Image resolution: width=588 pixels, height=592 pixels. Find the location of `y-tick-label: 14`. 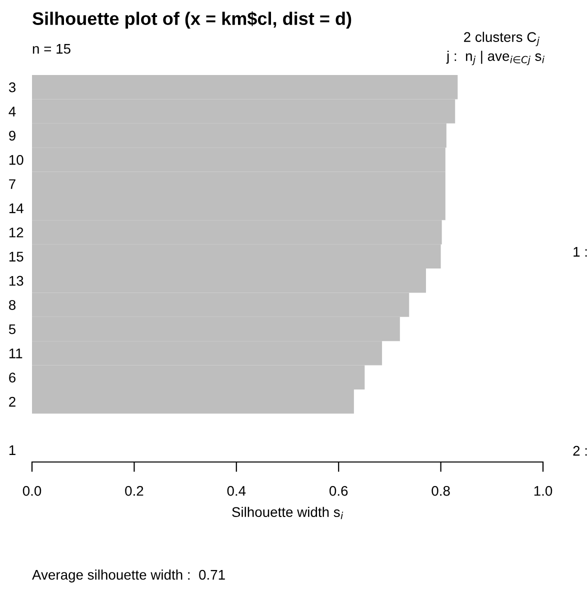

y-tick-label: 14 is located at coordinates (16, 209).